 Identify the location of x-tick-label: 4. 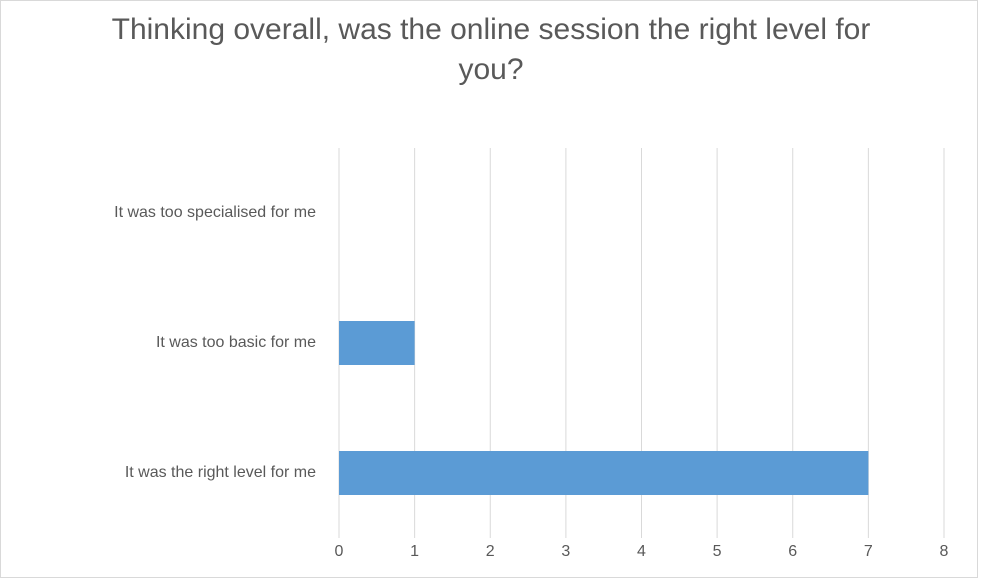
(641, 551).